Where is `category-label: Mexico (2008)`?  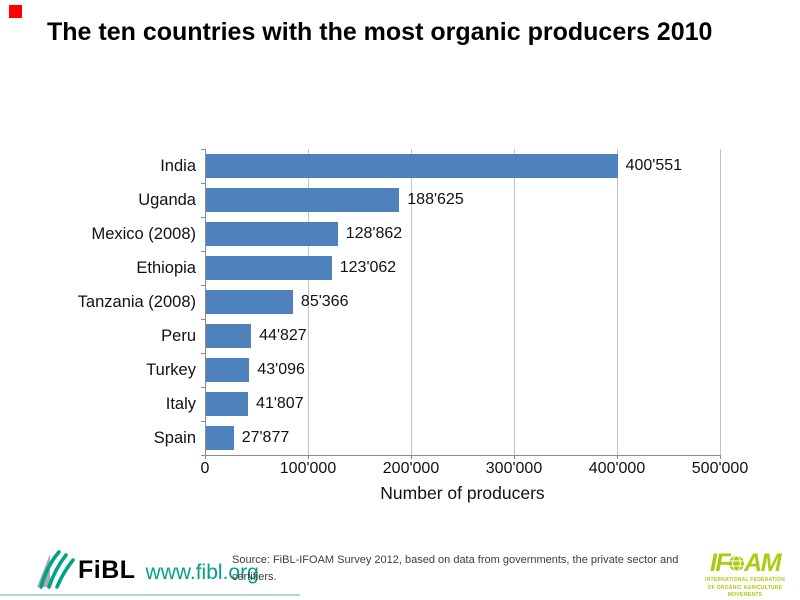
category-label: Mexico (2008) is located at coordinates (143, 233).